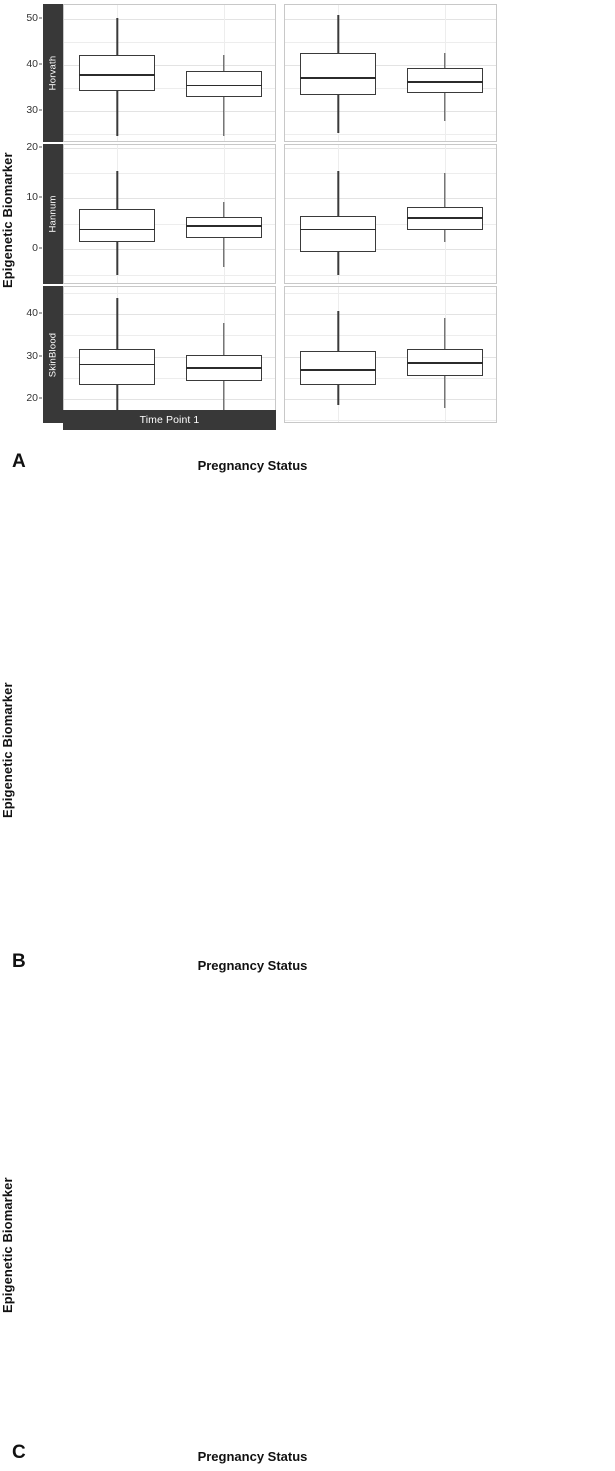 The image size is (615, 1471). Describe the element at coordinates (223, 214) in the screenshot. I see `boxplot-hannum-tp1-pregnant` at that location.